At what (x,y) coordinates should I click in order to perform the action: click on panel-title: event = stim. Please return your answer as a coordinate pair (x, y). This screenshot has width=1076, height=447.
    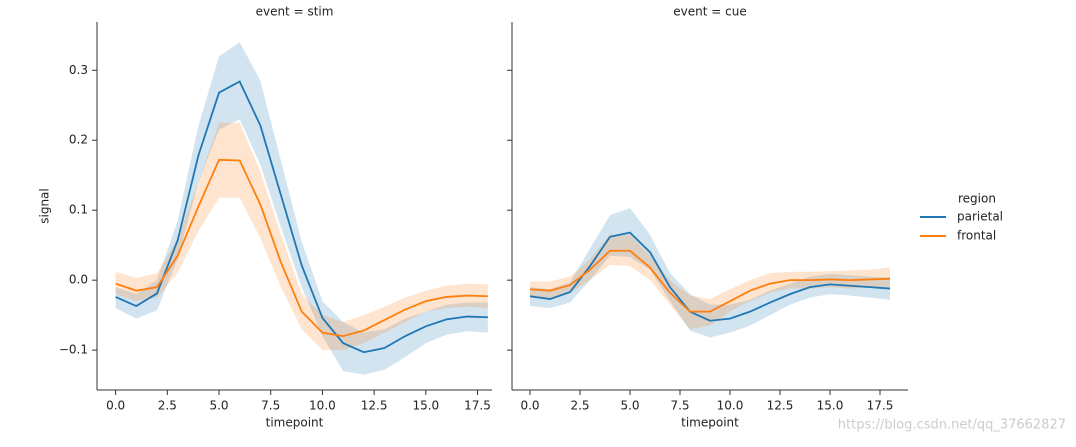
    Looking at the image, I should click on (295, 12).